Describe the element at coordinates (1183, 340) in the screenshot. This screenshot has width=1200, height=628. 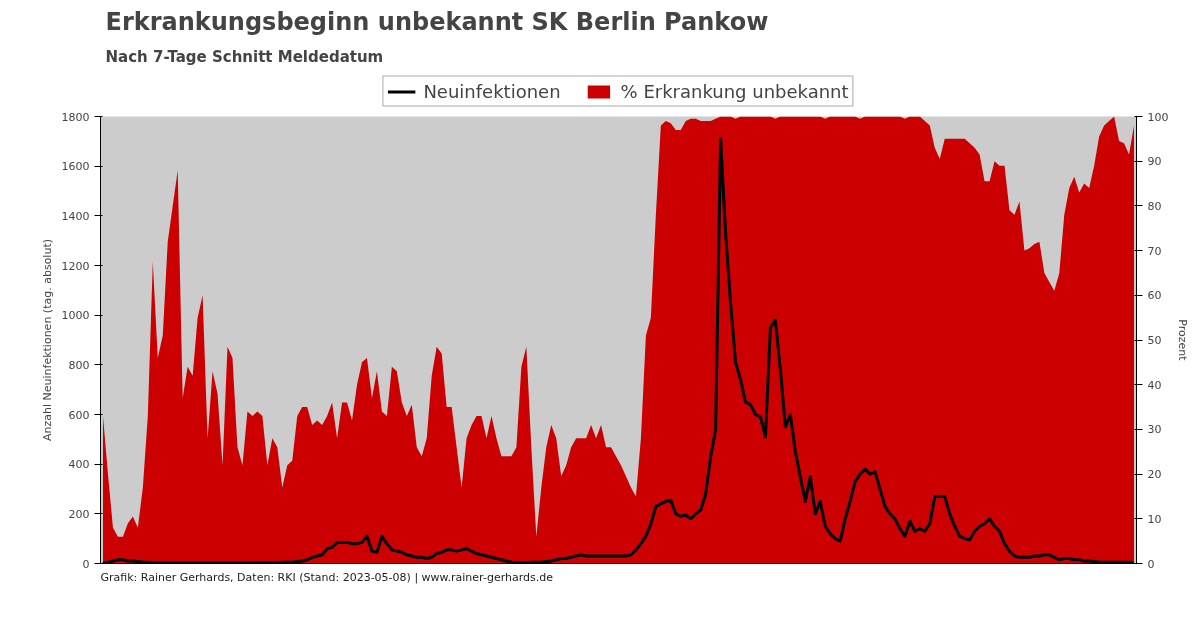
I see `y2-axis-title: Prozent` at that location.